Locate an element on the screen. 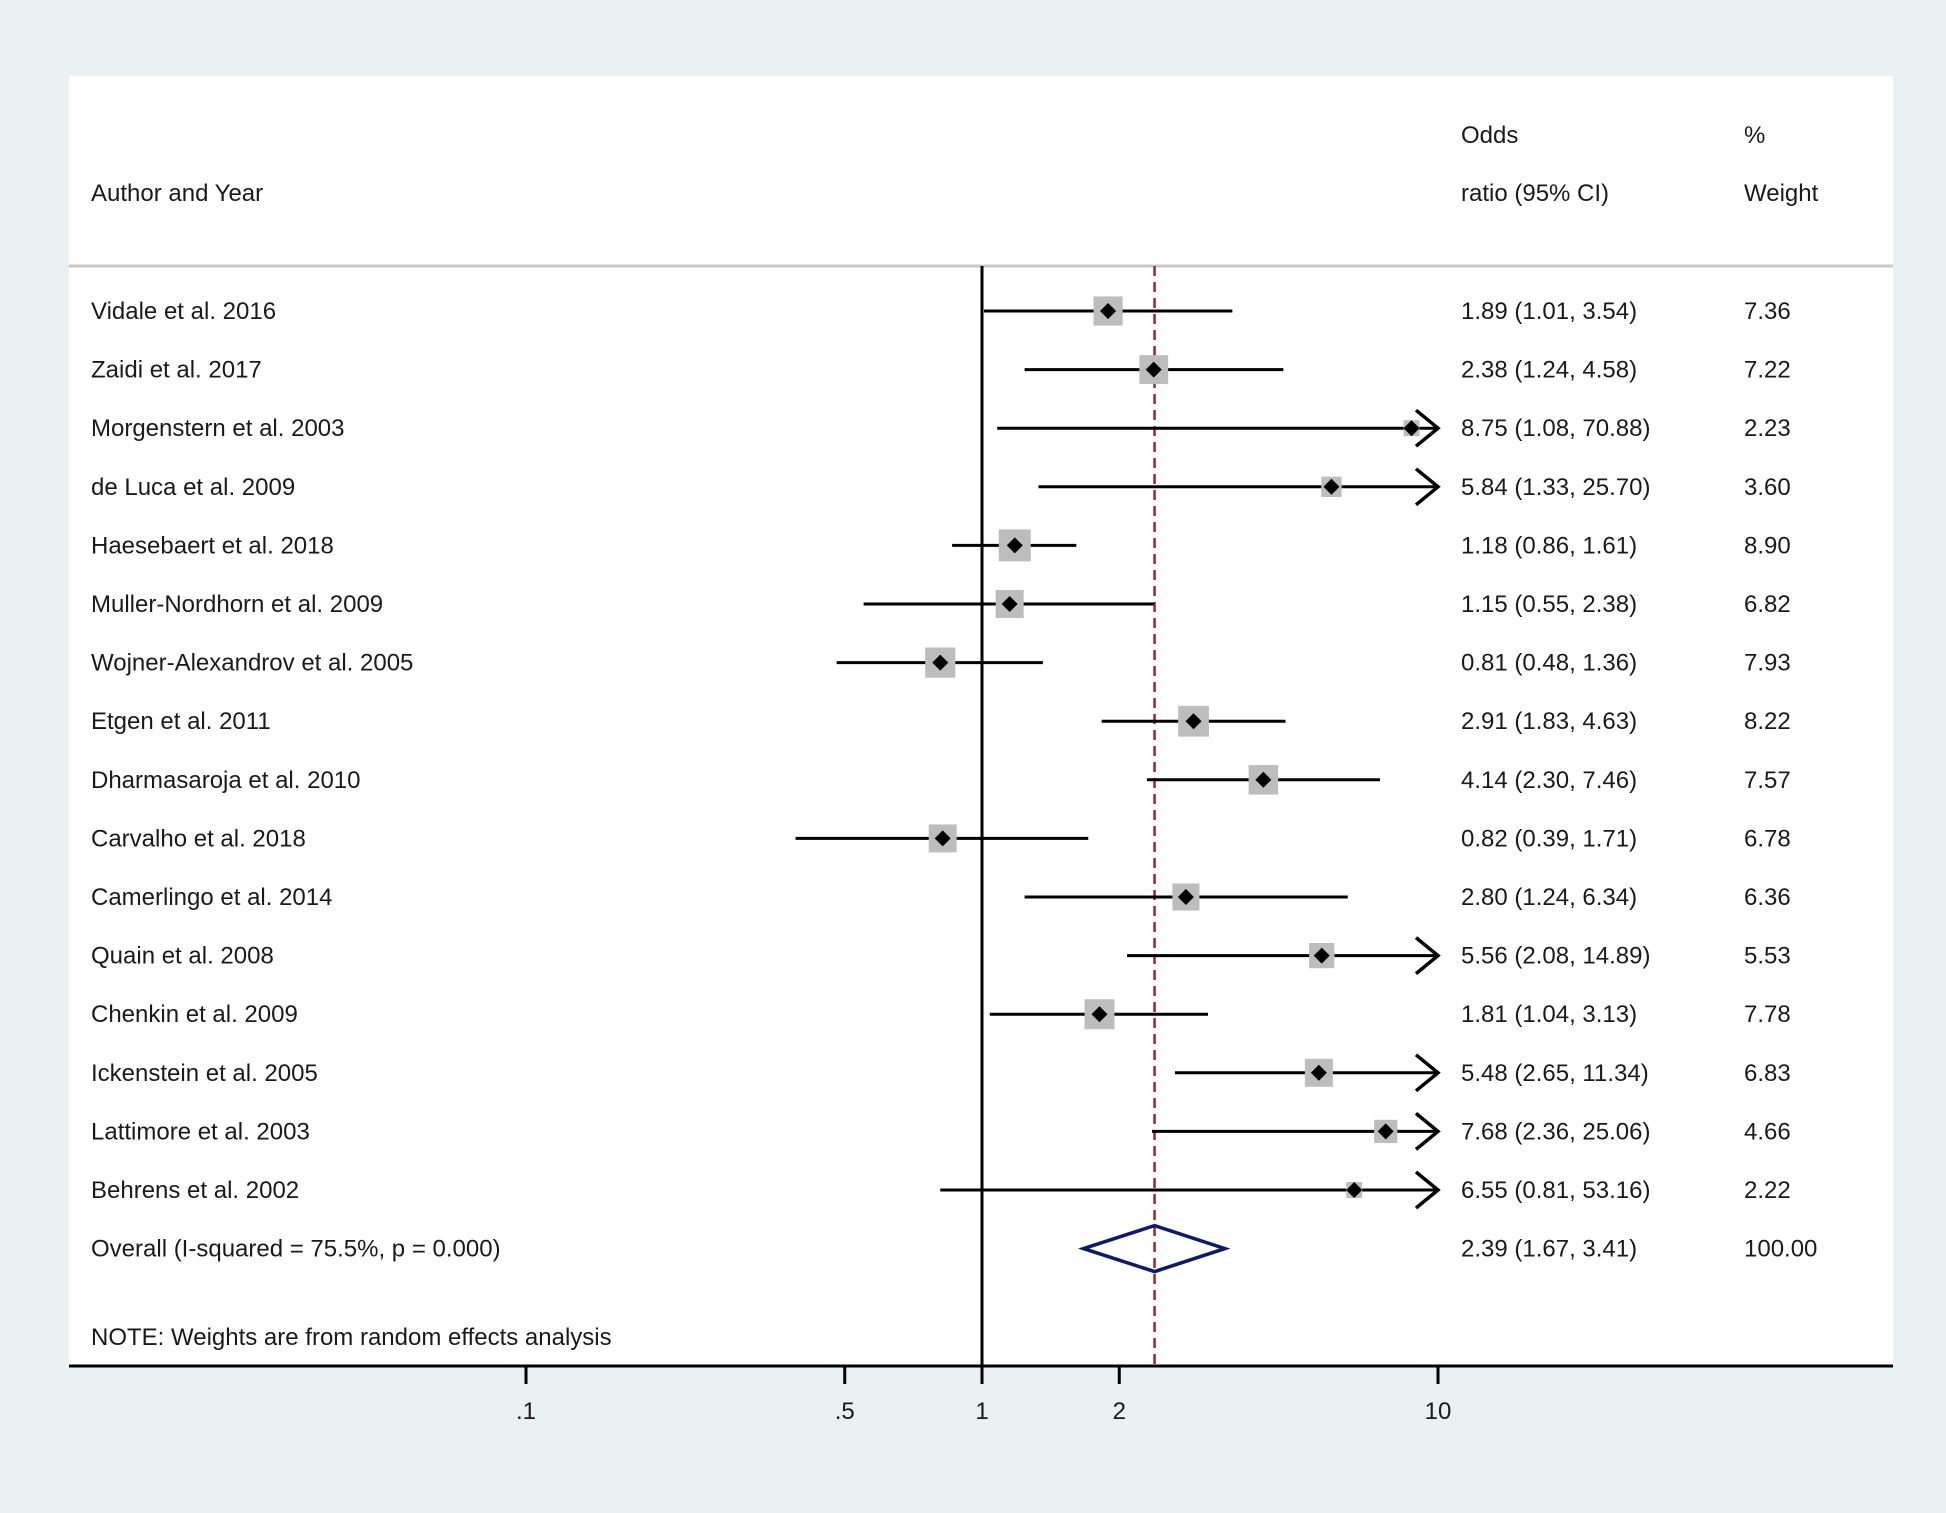 The height and width of the screenshot is (1513, 1946). study-row: Zaidi et al. 2017 2.38 (1.24, 4.58) 7.22 is located at coordinates (941, 370).